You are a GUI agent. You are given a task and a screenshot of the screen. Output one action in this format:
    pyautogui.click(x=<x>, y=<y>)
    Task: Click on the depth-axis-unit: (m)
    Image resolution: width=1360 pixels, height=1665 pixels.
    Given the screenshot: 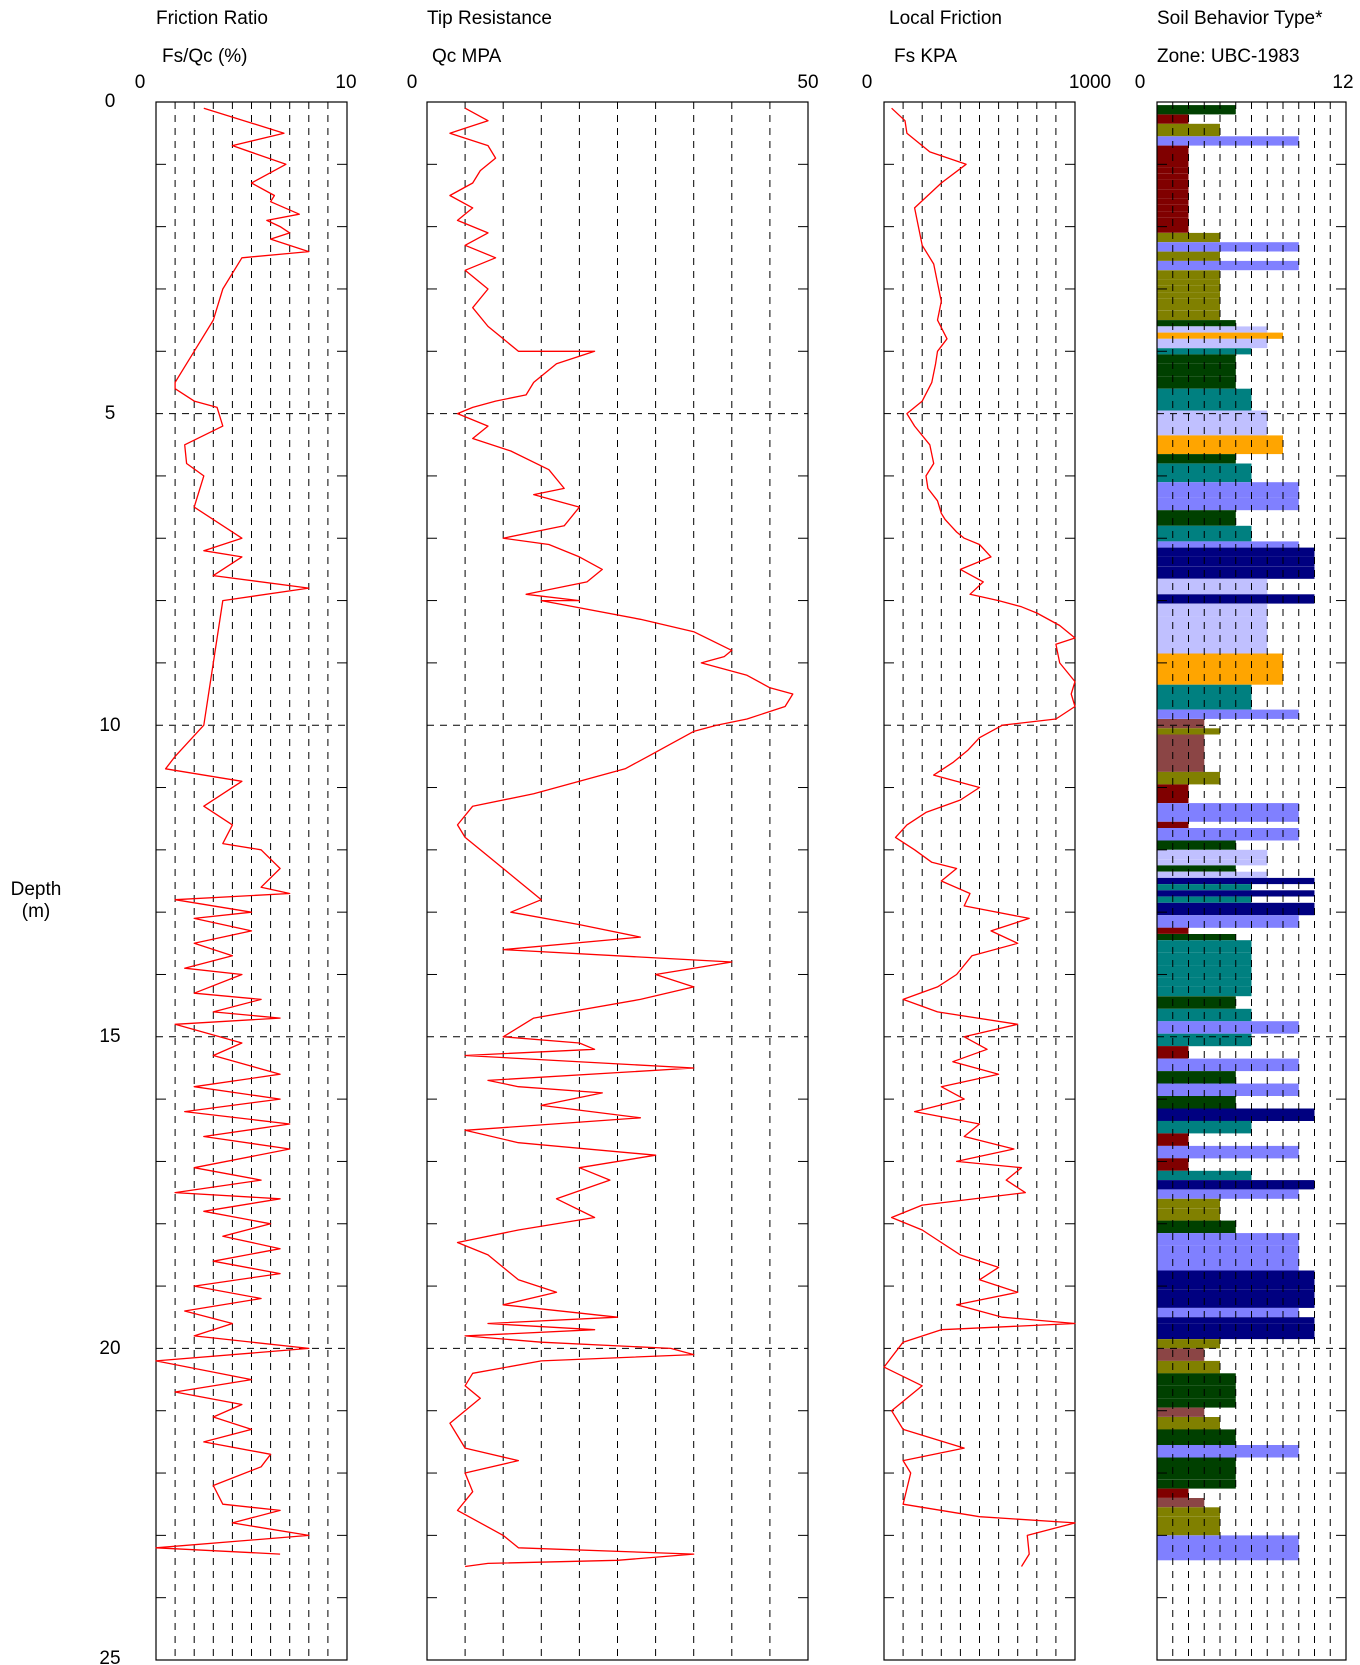 What is the action you would take?
    pyautogui.click(x=36, y=911)
    